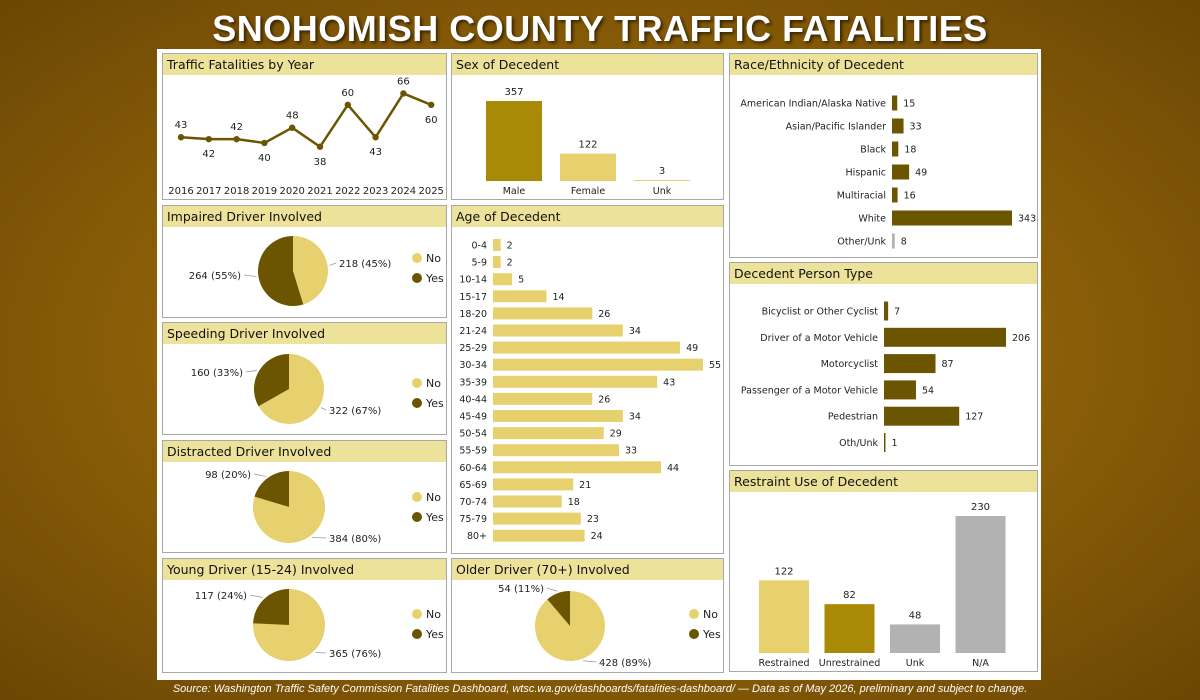 The width and height of the screenshot is (1200, 700). What do you see at coordinates (873, 150) in the screenshot?
I see `bar-category-label: Black` at bounding box center [873, 150].